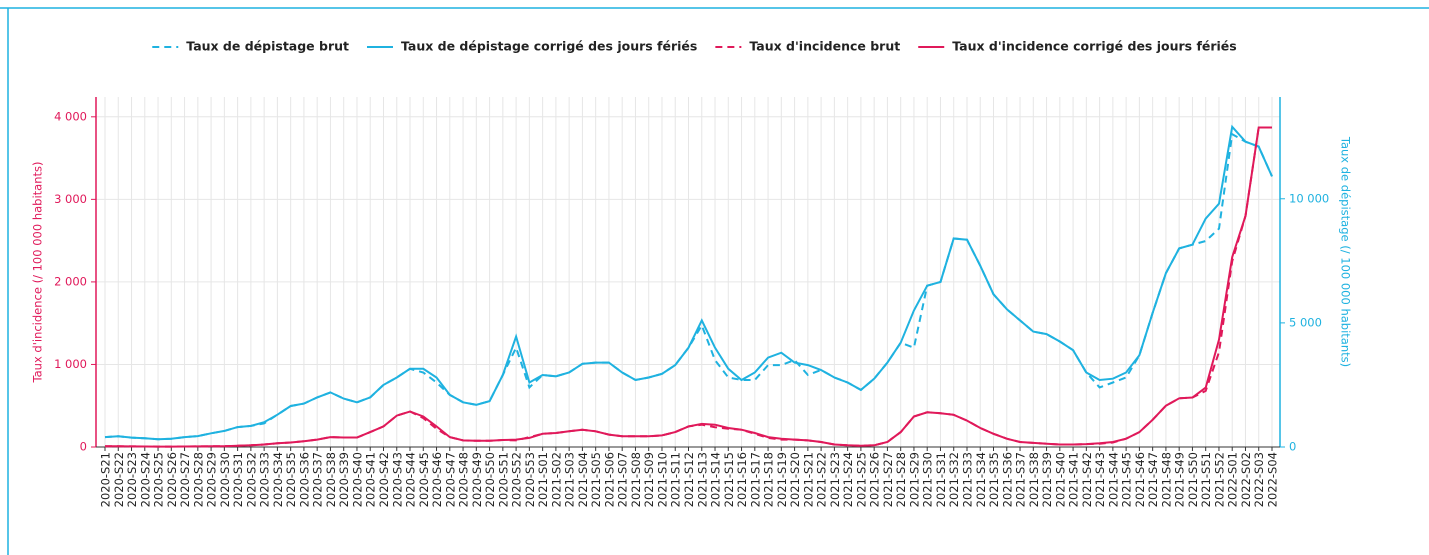  I want to click on y2-tick-label: 0, so click(1292, 447).